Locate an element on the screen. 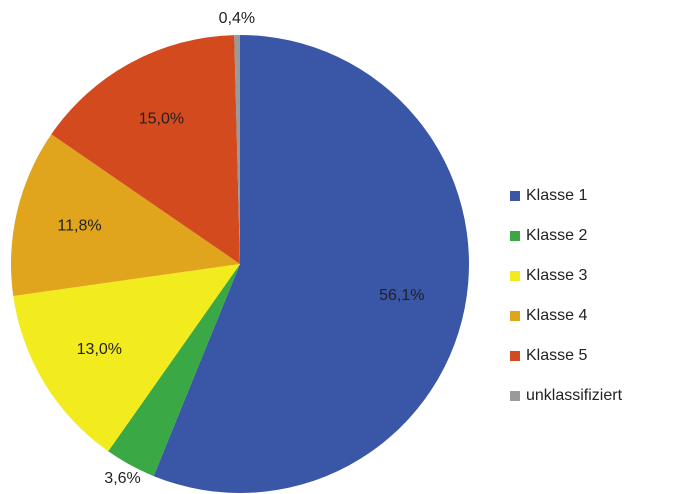 This screenshot has width=675, height=494. data-label: 15,0% is located at coordinates (161, 118).